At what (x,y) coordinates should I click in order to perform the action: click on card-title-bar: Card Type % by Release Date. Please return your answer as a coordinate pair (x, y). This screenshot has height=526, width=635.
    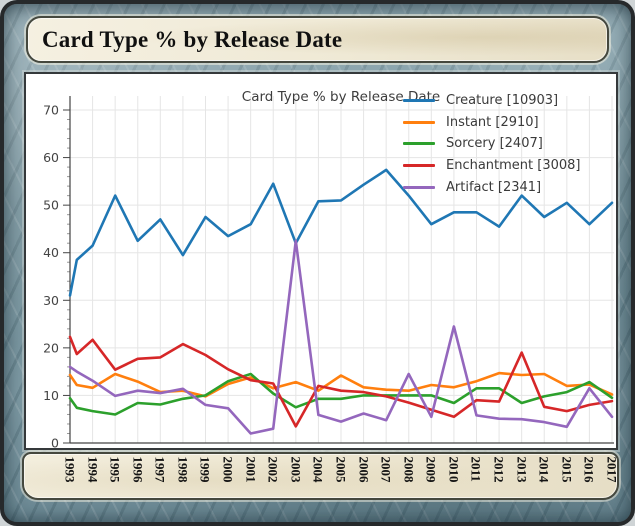
    Looking at the image, I should click on (317, 39).